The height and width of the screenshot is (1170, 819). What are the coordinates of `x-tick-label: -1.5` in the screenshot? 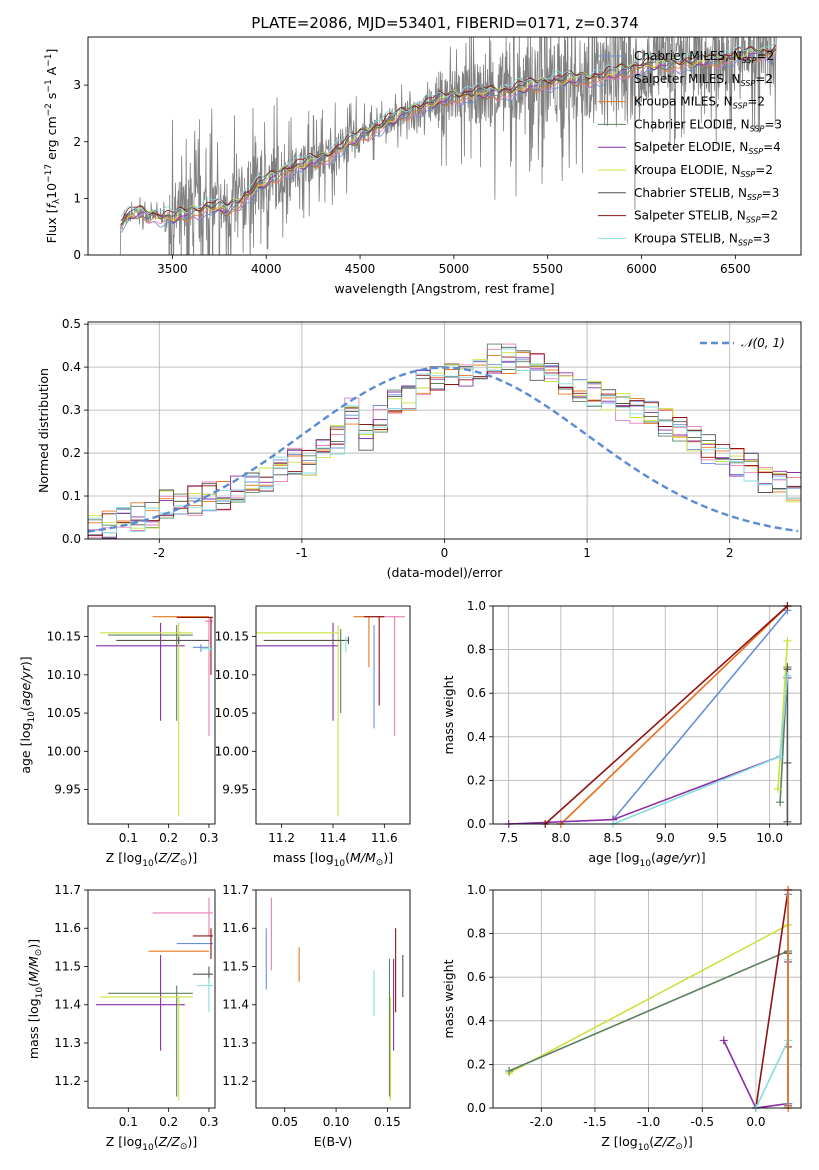 It's located at (594, 1122).